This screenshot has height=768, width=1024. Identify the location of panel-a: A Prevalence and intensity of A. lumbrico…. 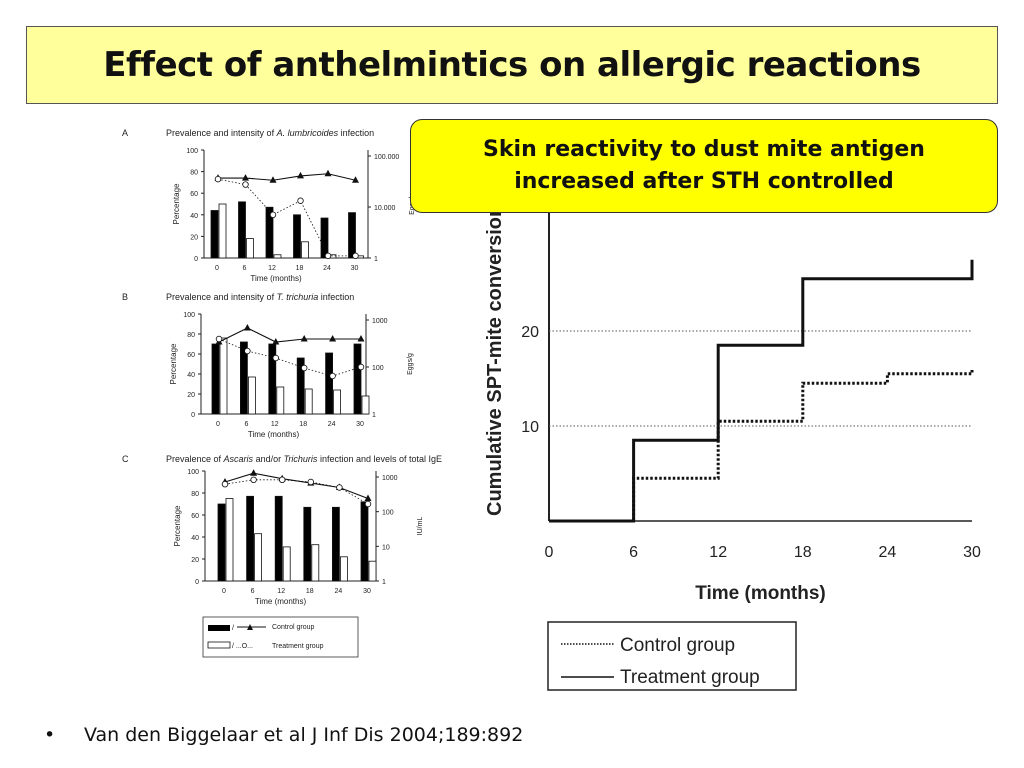
(269, 205).